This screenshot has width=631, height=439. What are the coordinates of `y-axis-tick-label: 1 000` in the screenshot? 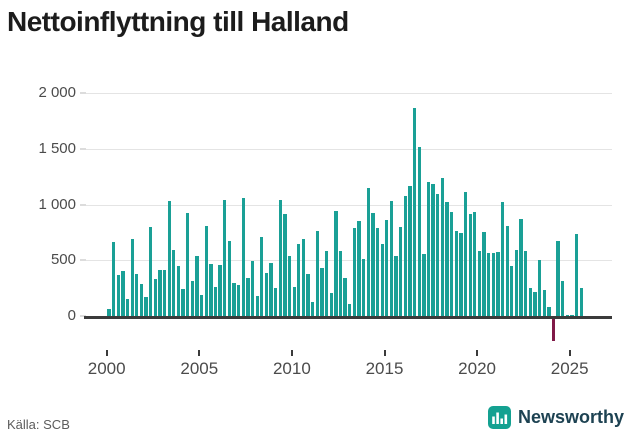 It's located at (57, 204).